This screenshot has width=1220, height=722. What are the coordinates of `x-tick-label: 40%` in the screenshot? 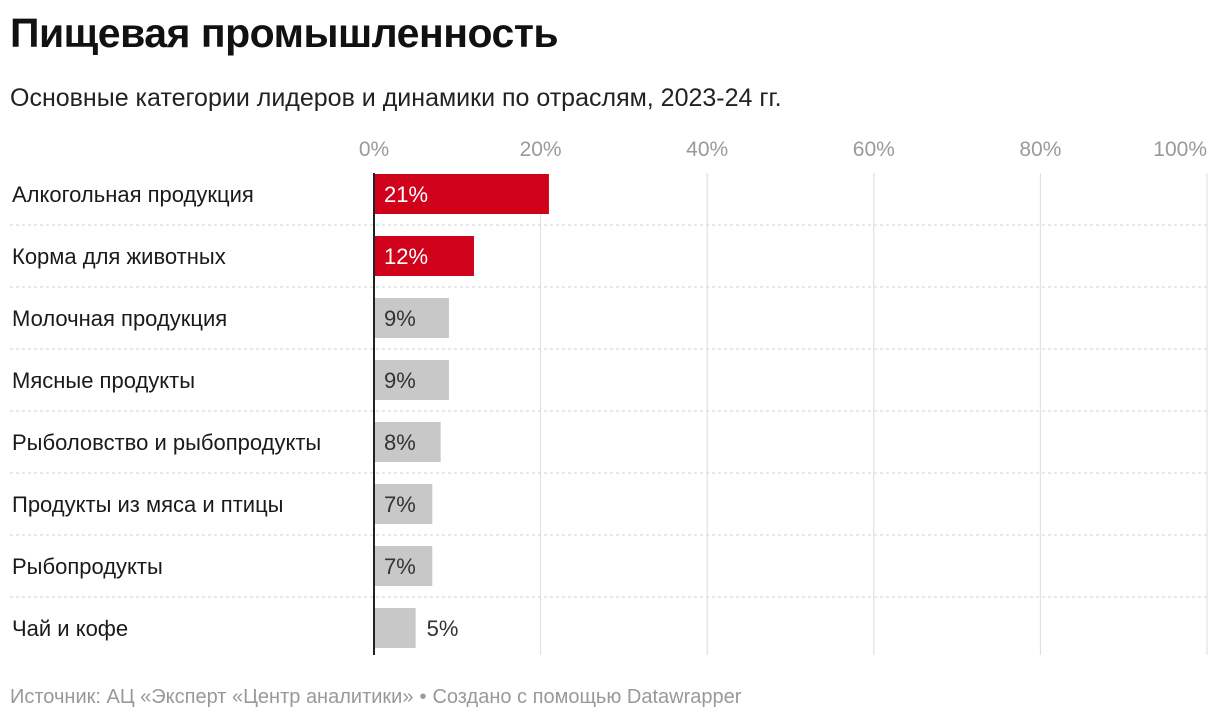 It's located at (707, 149).